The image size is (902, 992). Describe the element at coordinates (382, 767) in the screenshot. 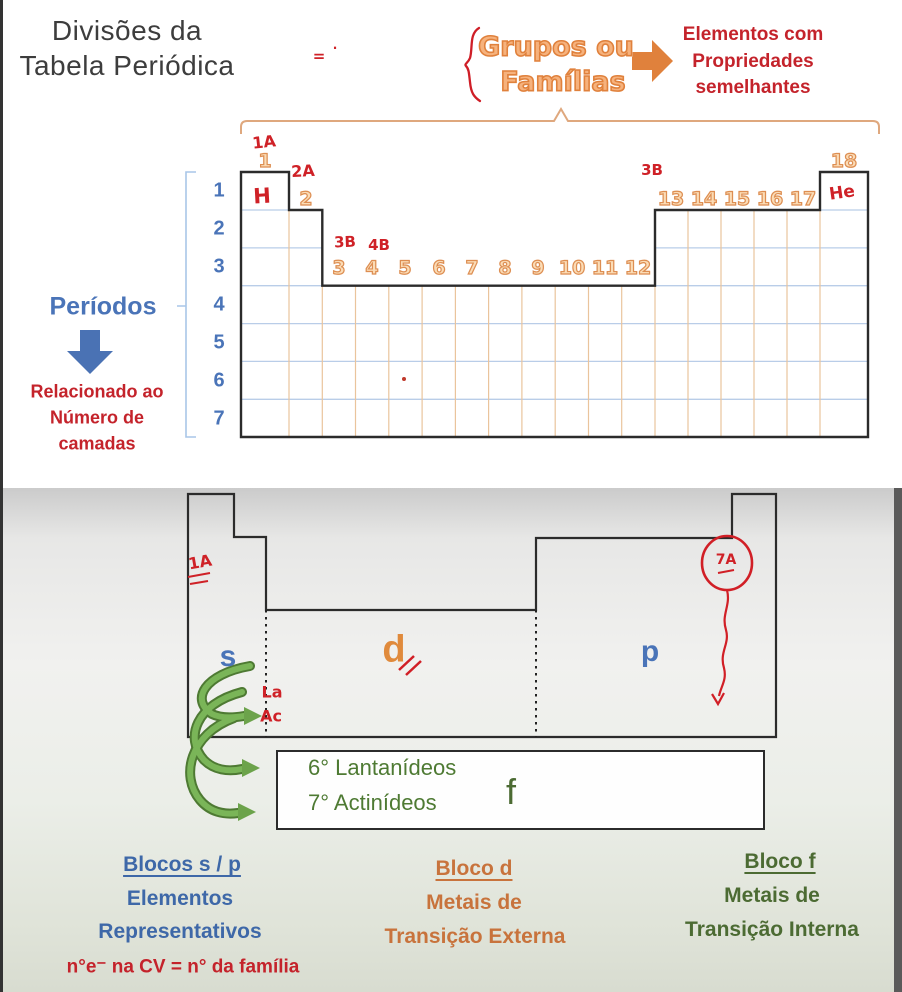

I see `f-row-lanthanides: 6° Lantanídeos` at that location.